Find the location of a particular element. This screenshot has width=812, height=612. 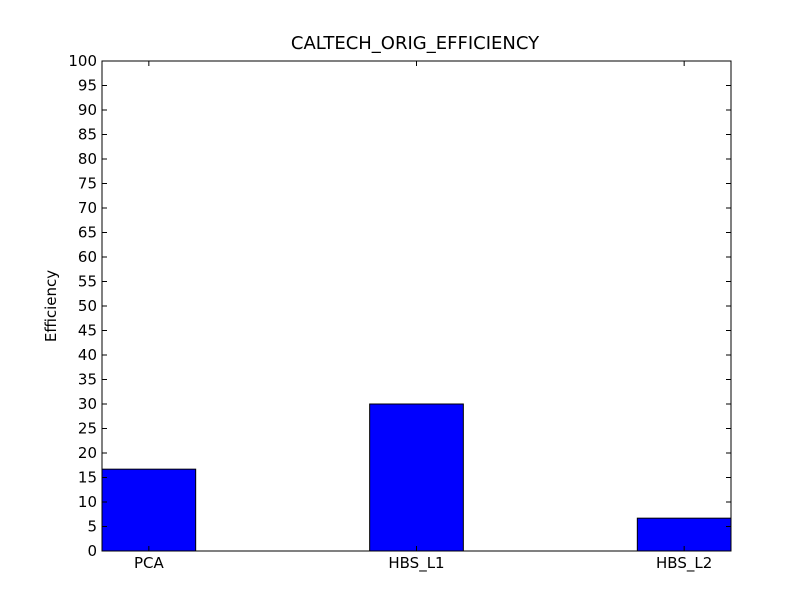

y-tick-label: 5 is located at coordinates (92, 527).